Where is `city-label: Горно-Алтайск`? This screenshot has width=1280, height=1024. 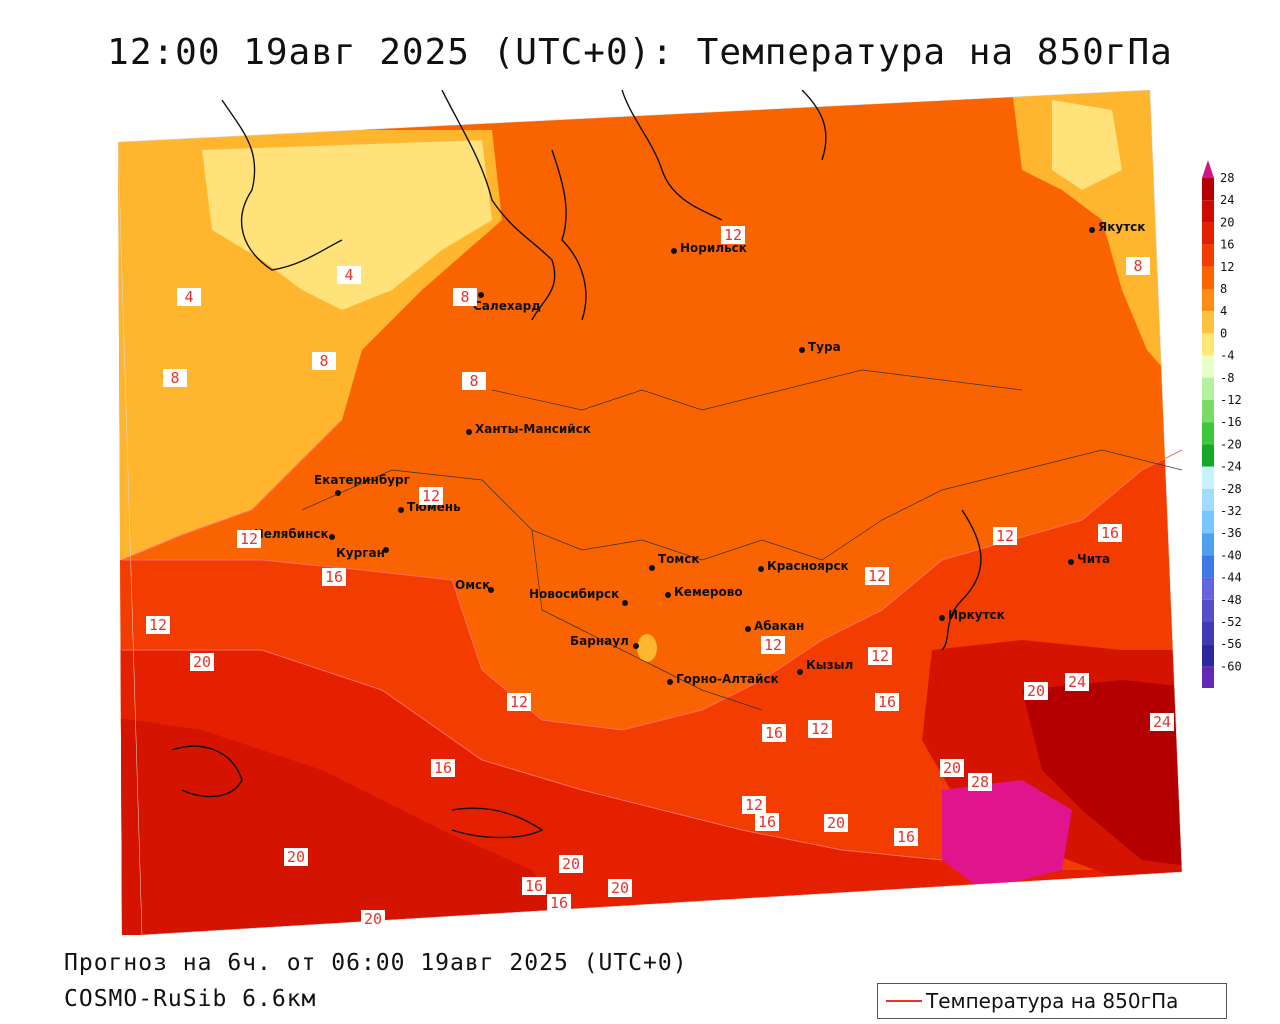
city-label: Горно-Алтайск is located at coordinates (727, 679).